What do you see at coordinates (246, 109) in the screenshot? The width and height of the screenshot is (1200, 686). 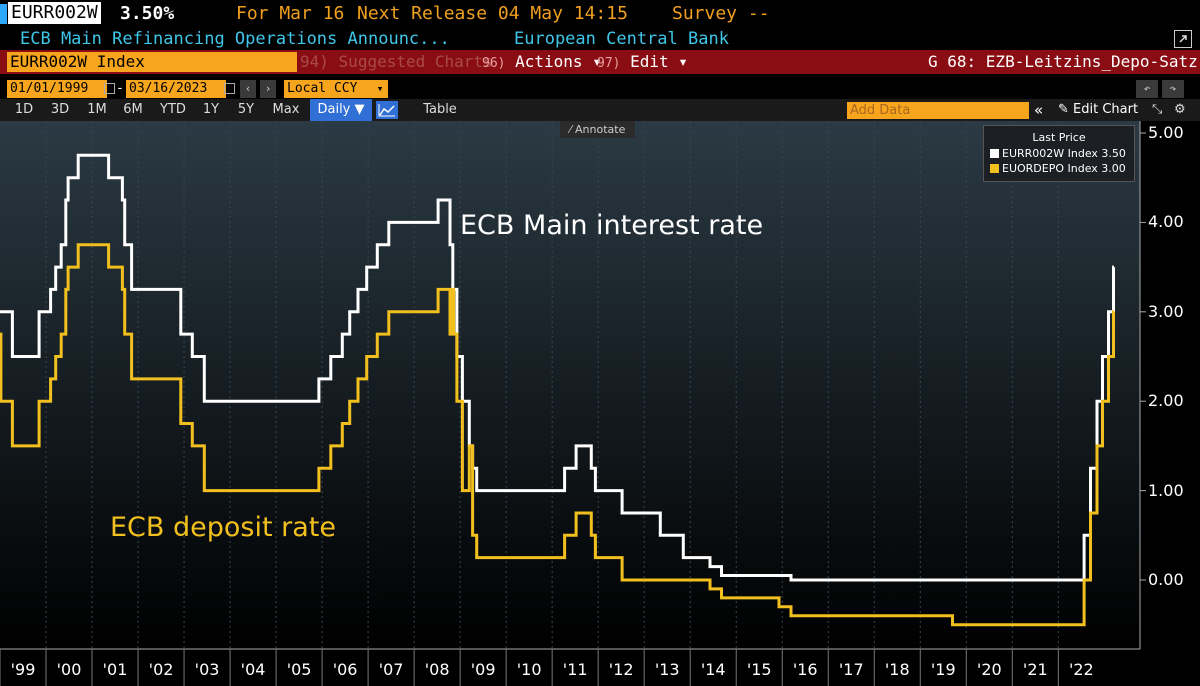 I see `tab-5y: 5Y` at bounding box center [246, 109].